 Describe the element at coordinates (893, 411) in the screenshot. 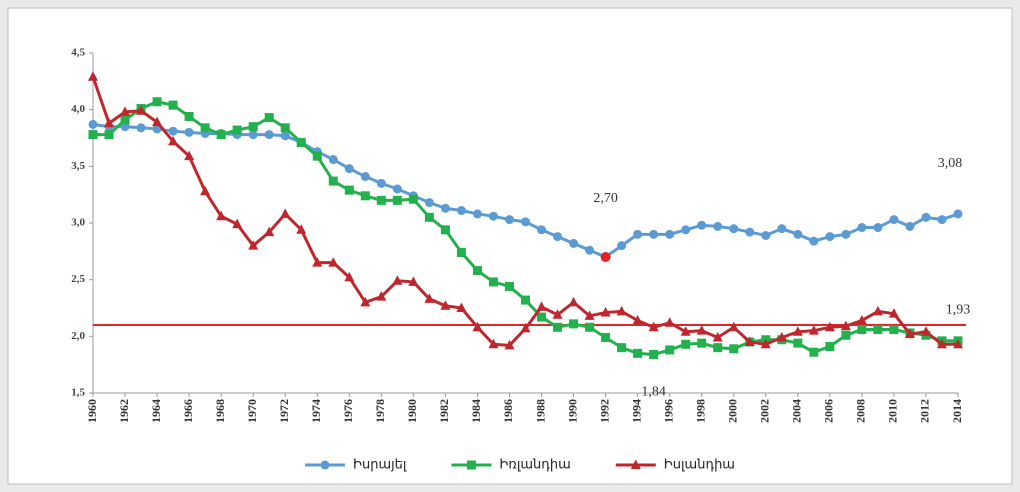

I see `x-tick-label: 2010` at that location.